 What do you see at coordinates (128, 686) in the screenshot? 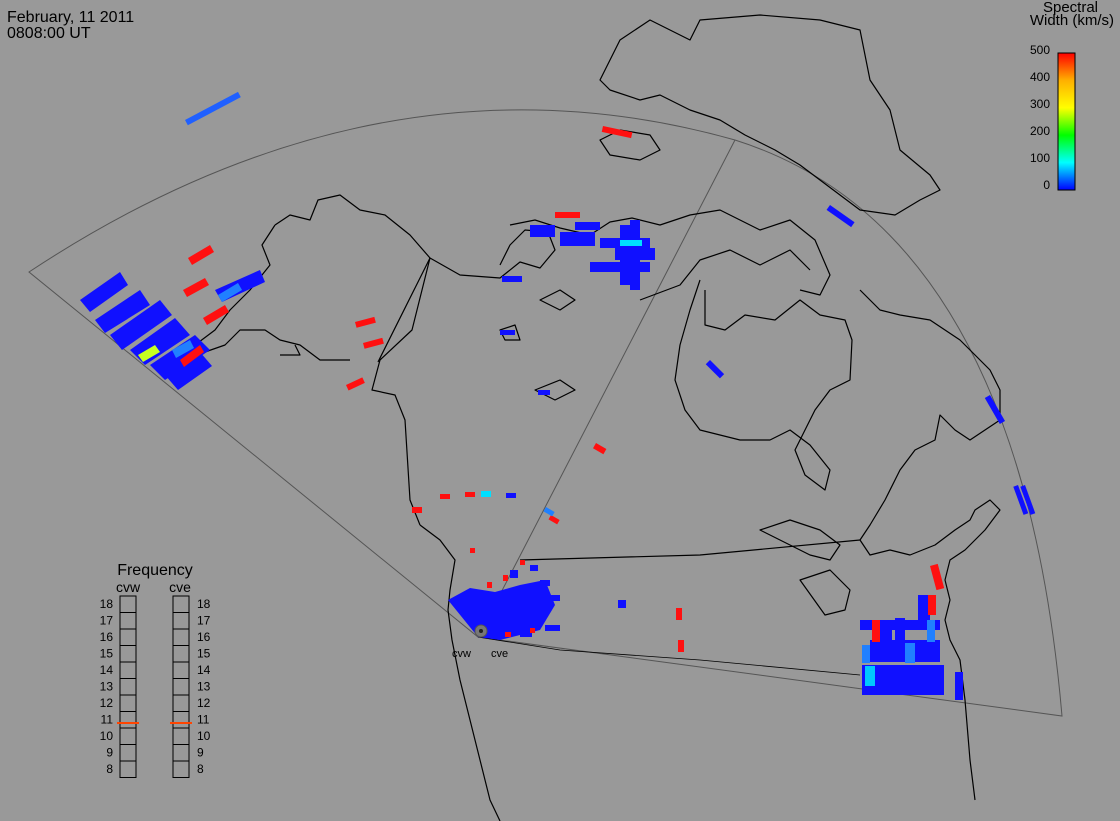
I see `frequency-ladder-cvw` at bounding box center [128, 686].